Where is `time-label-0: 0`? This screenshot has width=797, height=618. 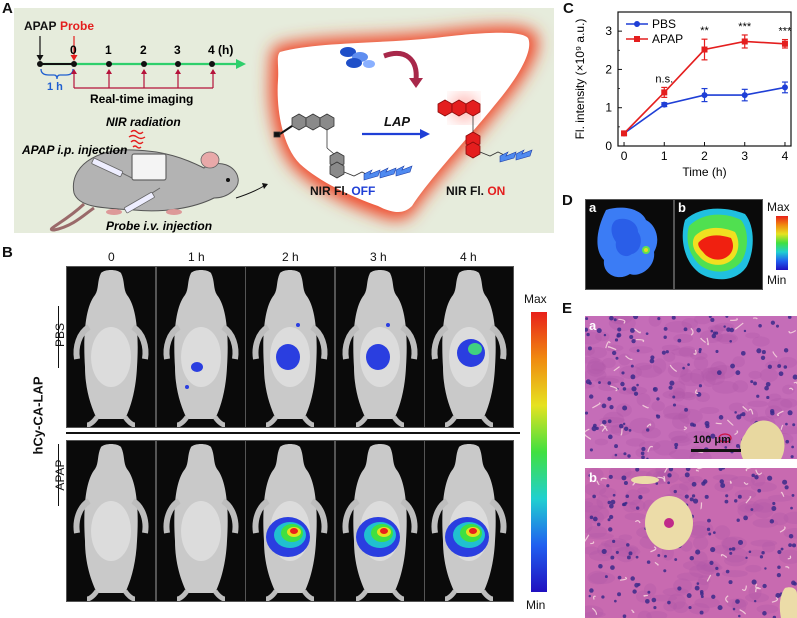
time-label-0: 0 is located at coordinates (111, 257).